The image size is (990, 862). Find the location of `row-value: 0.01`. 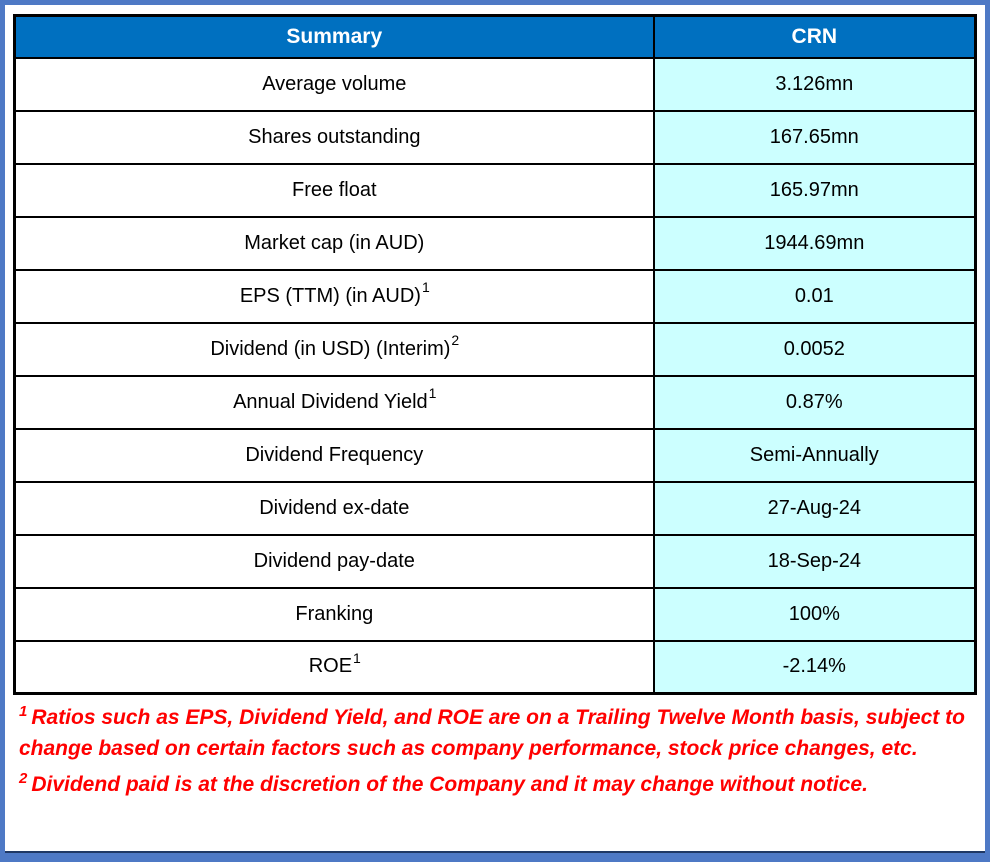

row-value: 0.01 is located at coordinates (814, 296).